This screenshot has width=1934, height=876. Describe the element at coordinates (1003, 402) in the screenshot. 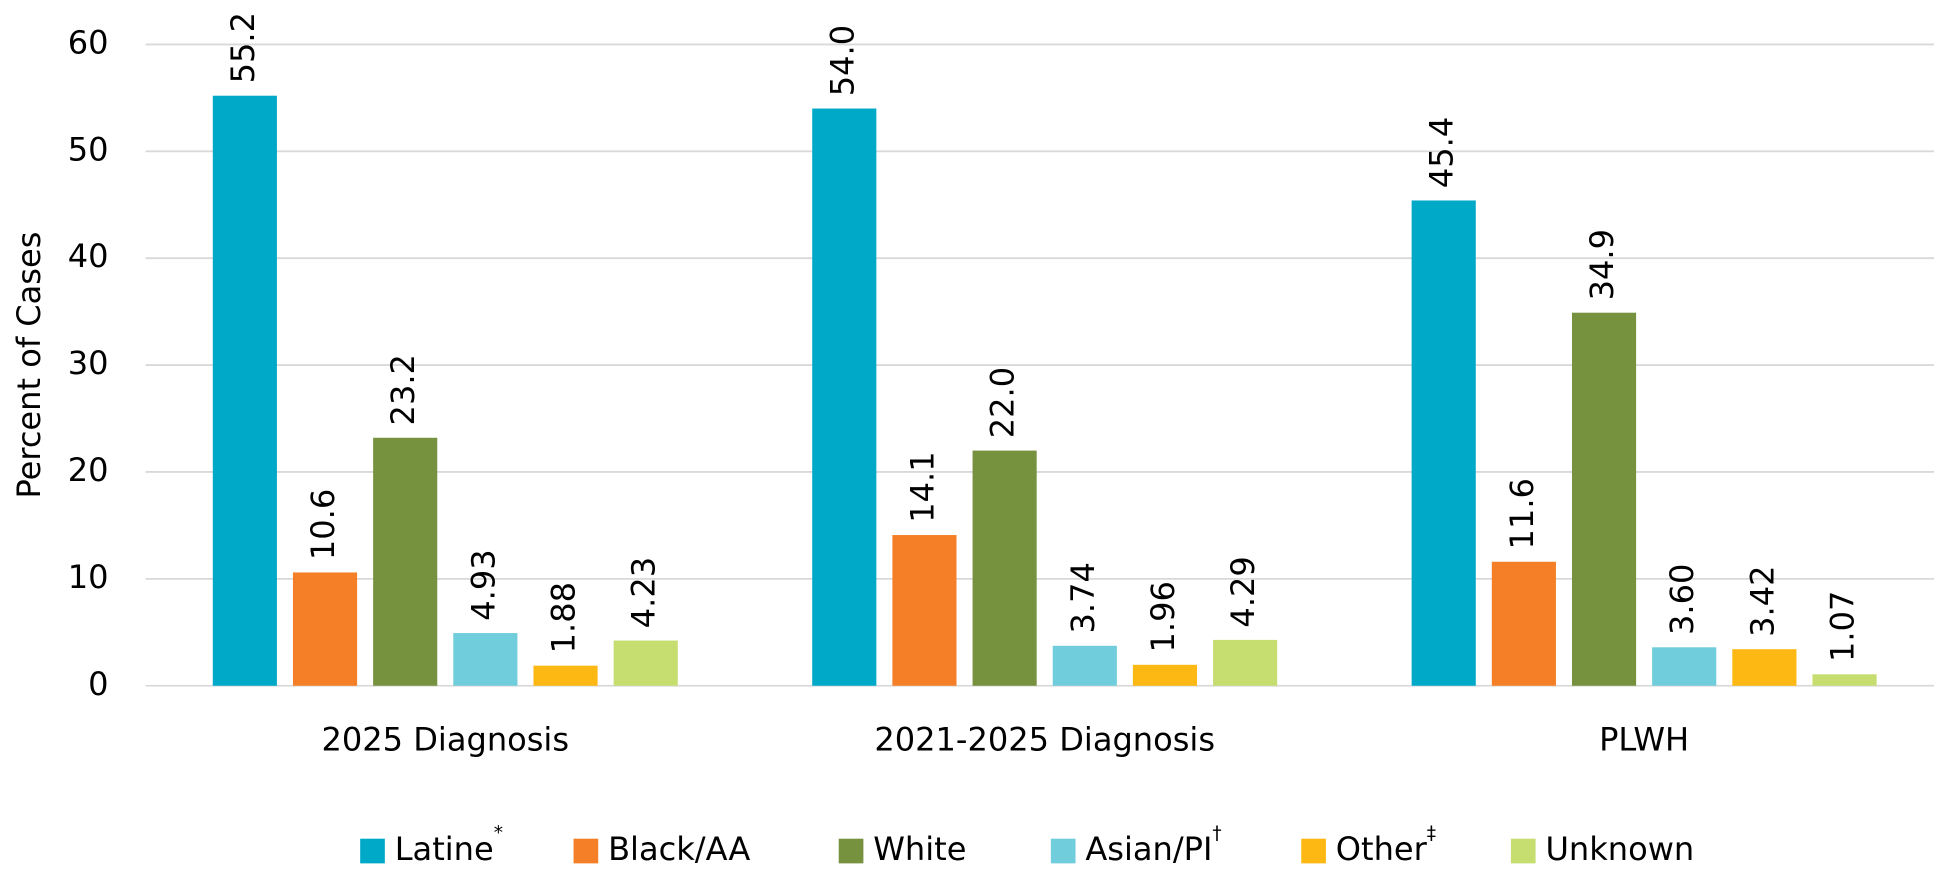

I see `value-label: 22.0` at that location.